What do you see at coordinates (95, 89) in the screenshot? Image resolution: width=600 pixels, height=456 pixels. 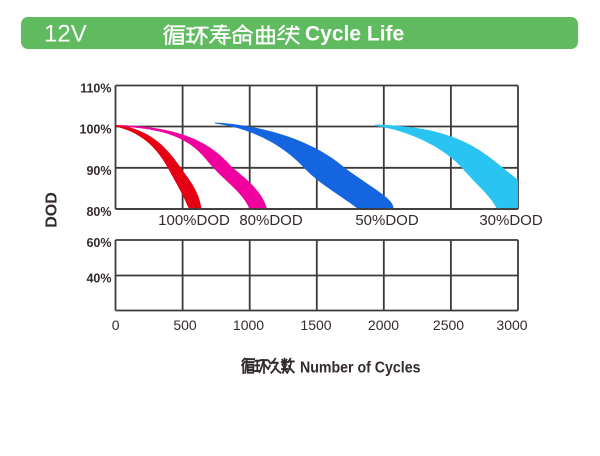 I see `svg-text: 110%` at bounding box center [95, 89].